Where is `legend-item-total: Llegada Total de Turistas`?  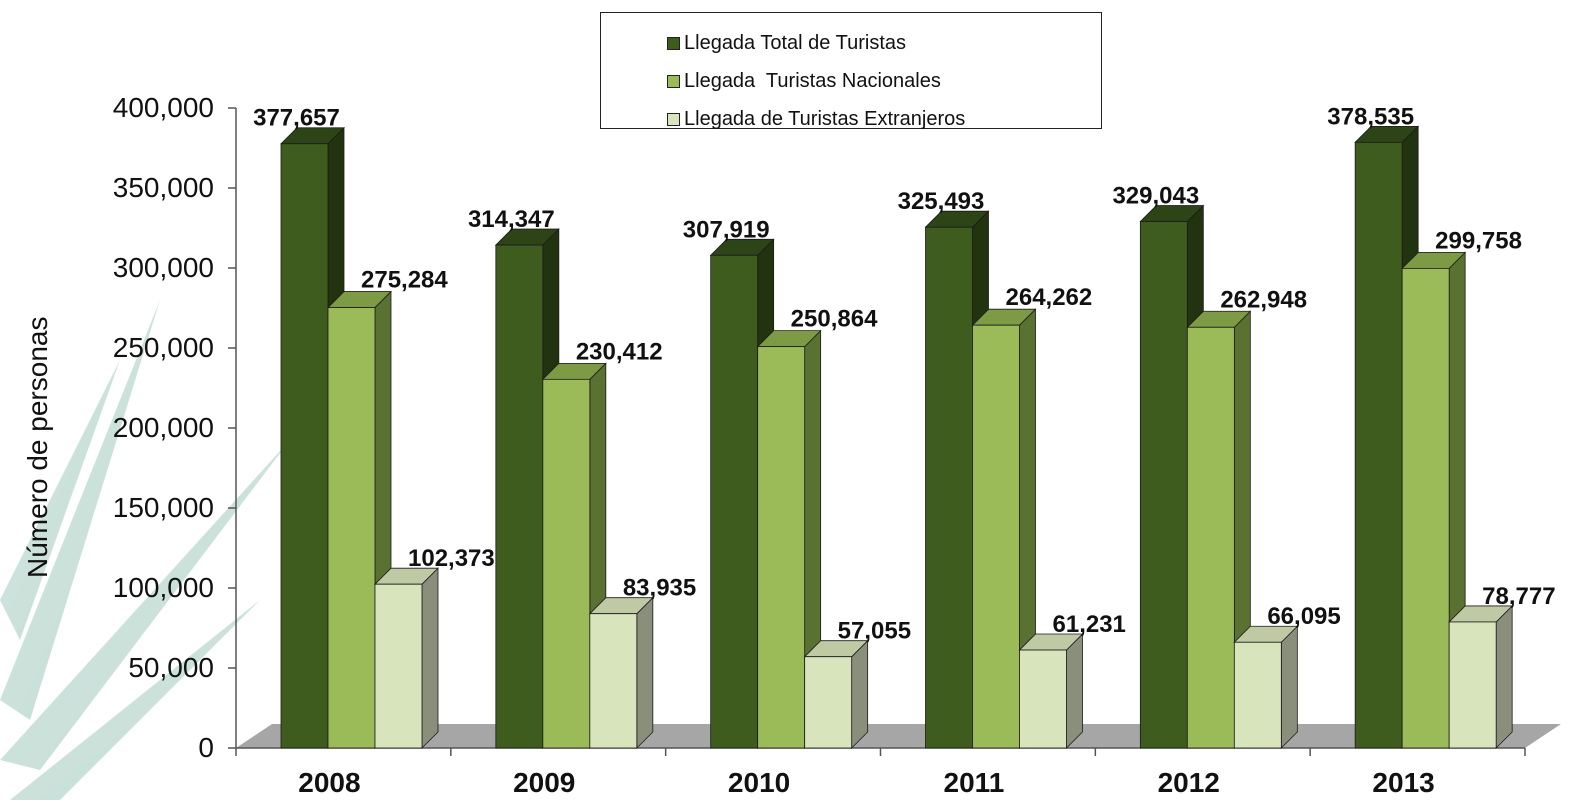 legend-item-total: Llegada Total de Turistas is located at coordinates (786, 43).